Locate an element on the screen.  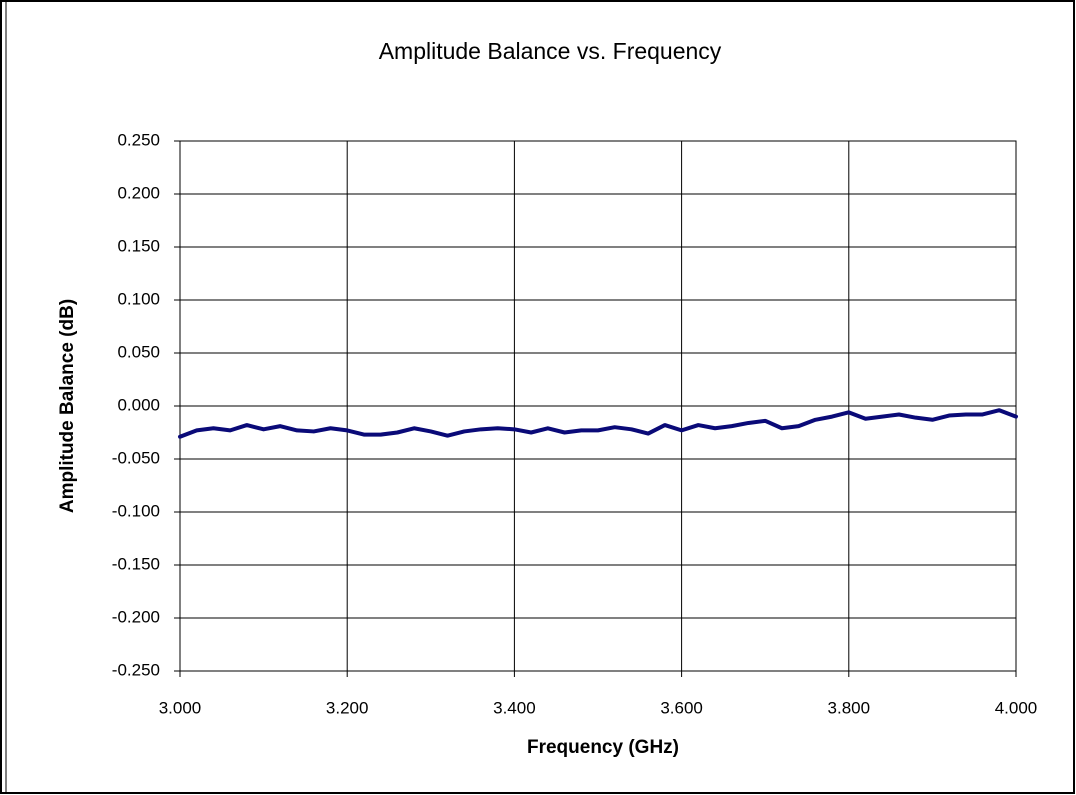
x-tick-label: 3.800 is located at coordinates (849, 707).